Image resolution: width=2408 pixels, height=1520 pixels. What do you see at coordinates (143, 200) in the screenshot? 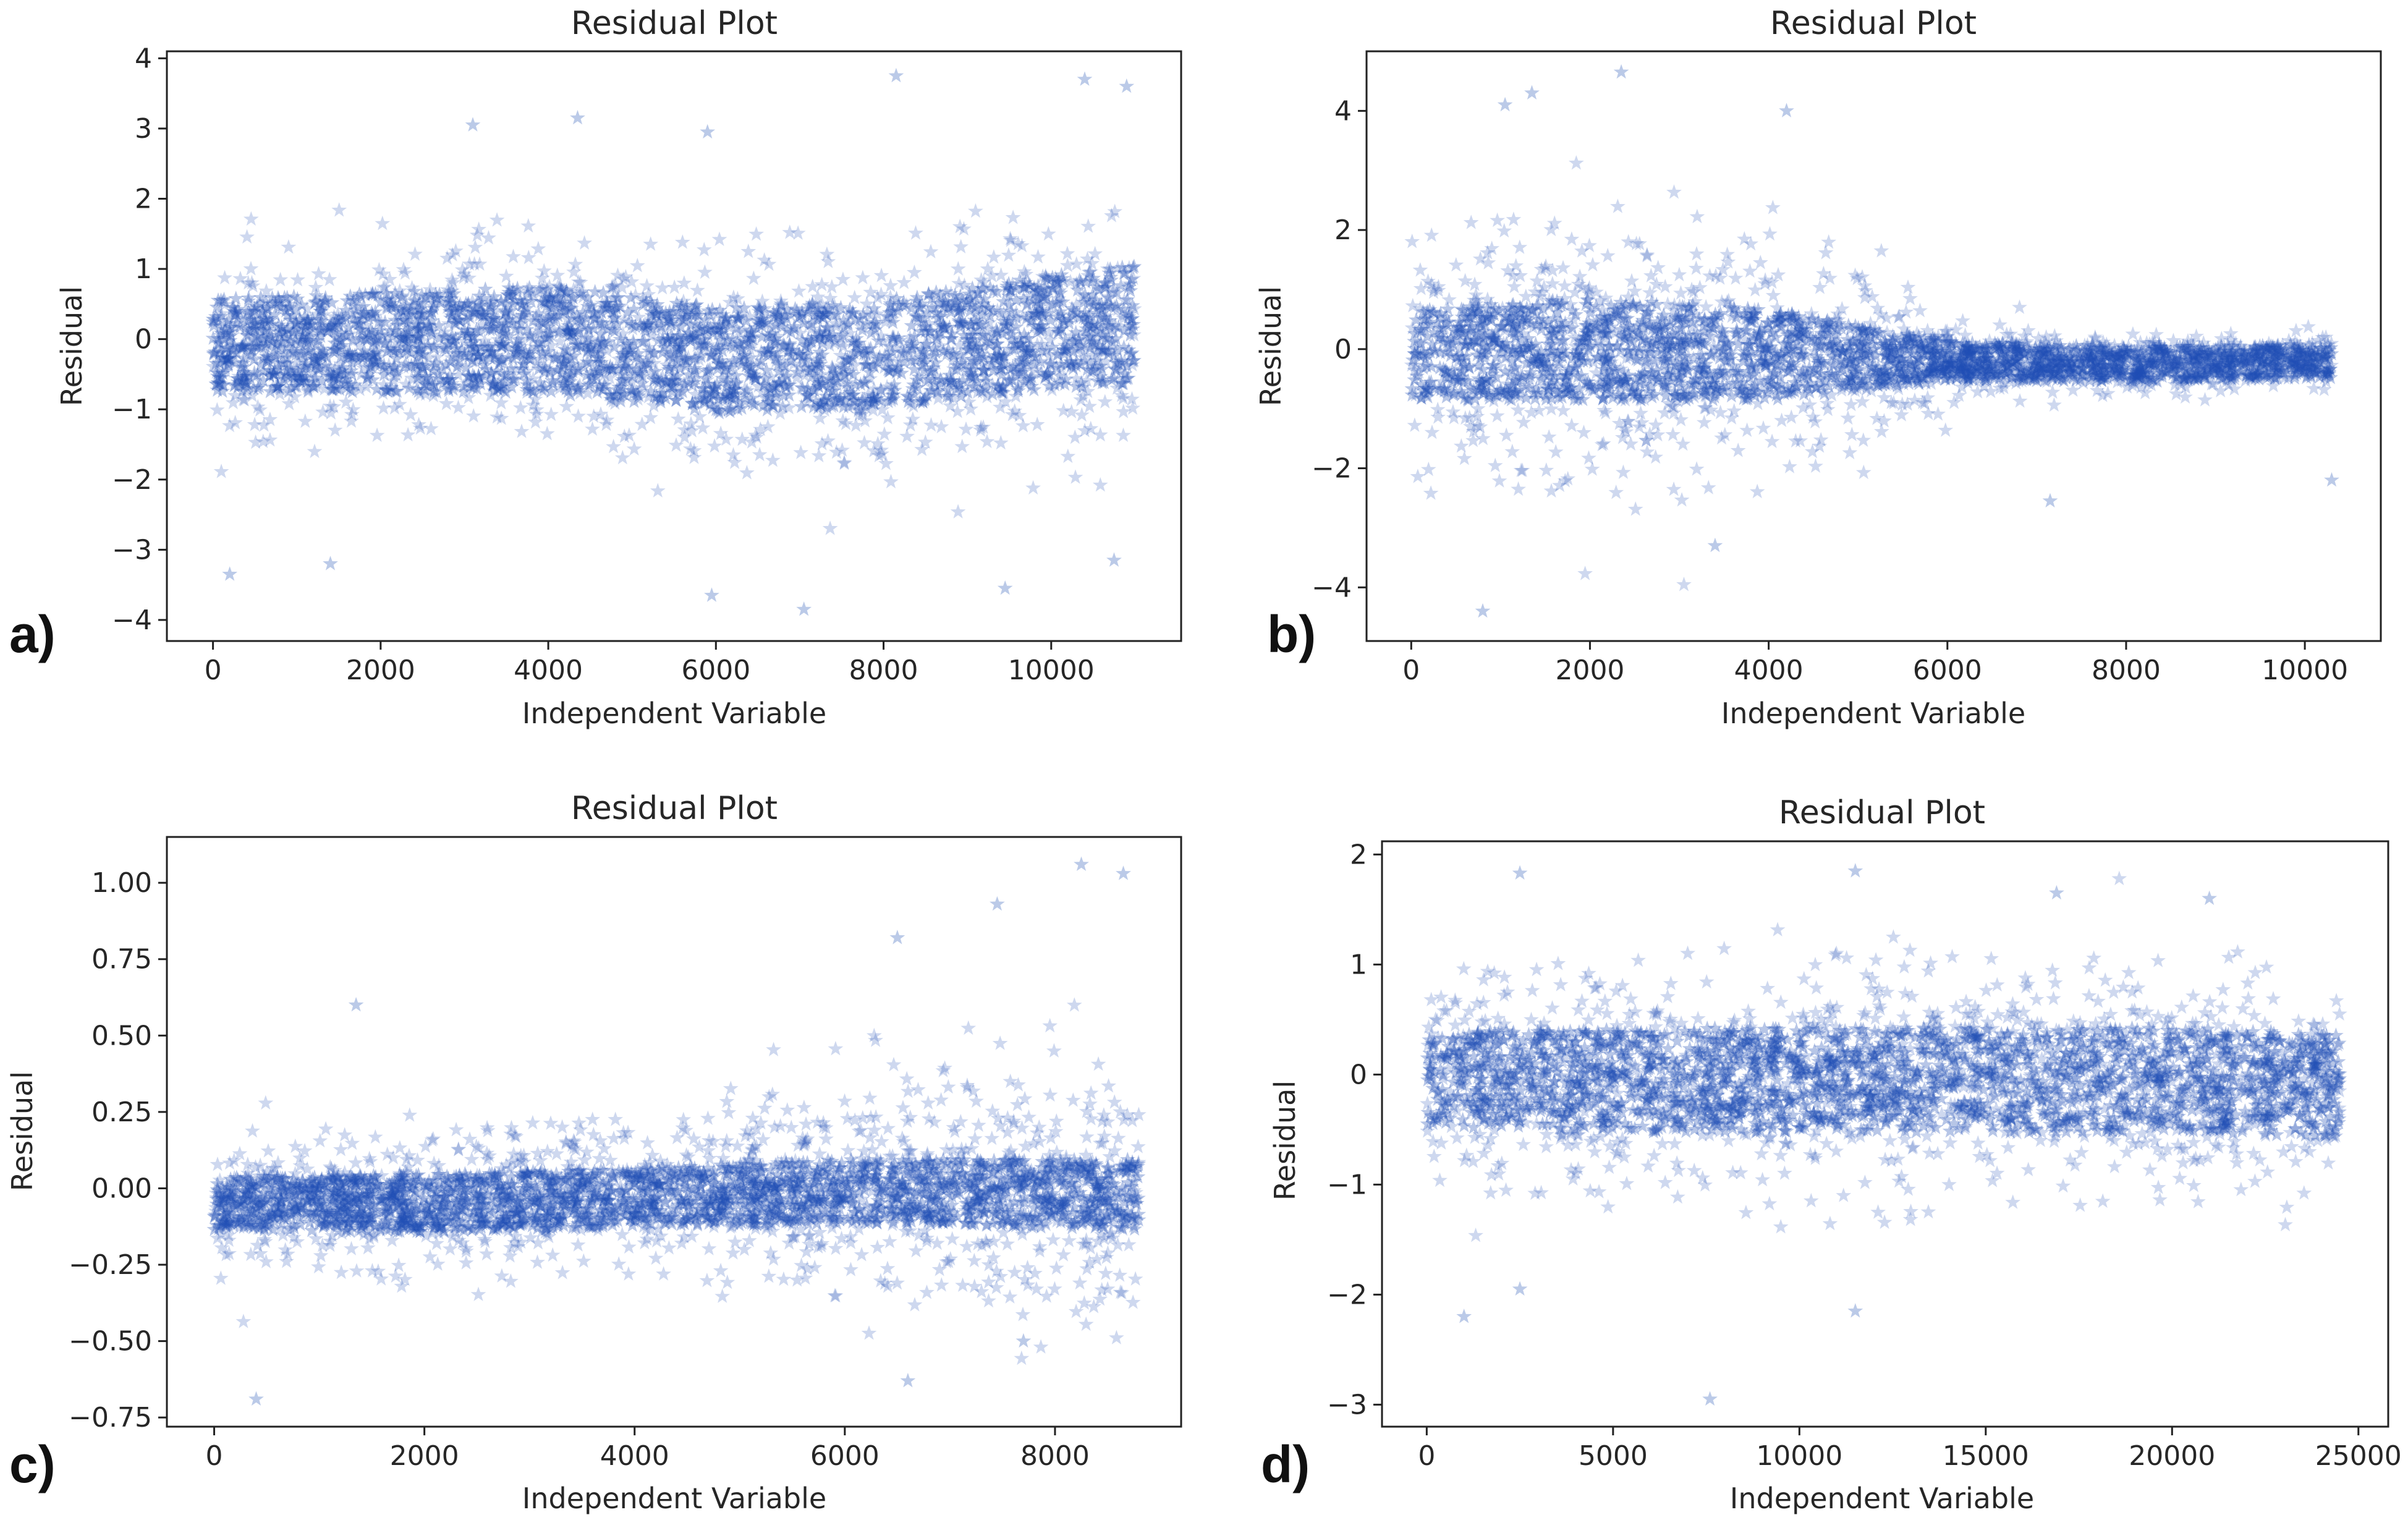
I see `panel-a-y-tick-label: 2` at bounding box center [143, 200].